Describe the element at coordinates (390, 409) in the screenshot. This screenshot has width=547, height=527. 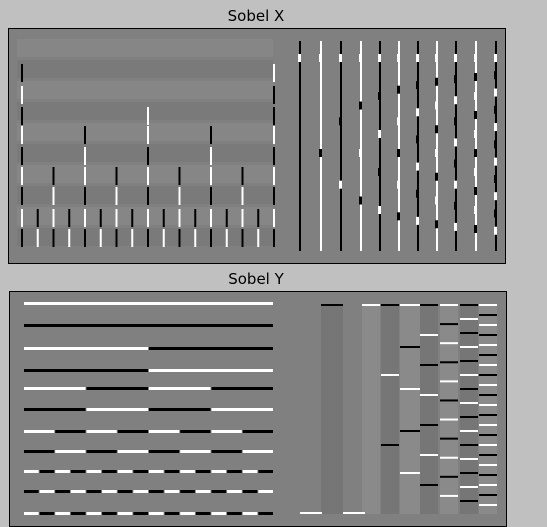
I see `column-band` at that location.